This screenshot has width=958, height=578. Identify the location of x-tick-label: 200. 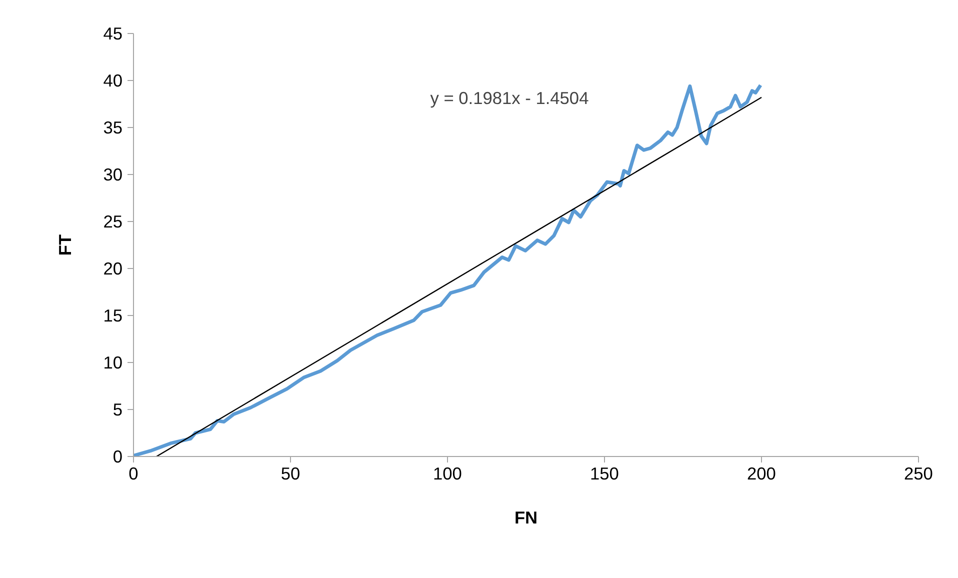
(761, 474).